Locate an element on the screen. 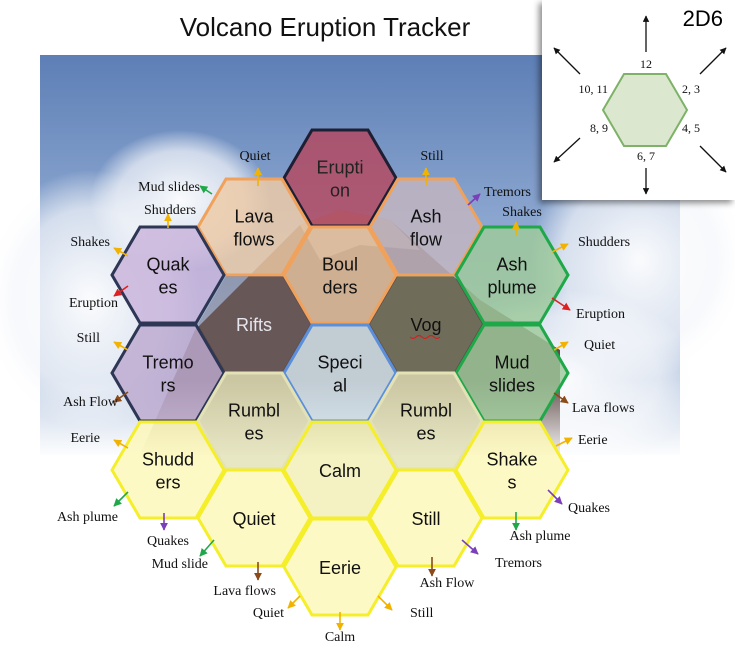 Image resolution: width=735 pixels, height=656 pixels. hex-label: flow is located at coordinates (426, 240).